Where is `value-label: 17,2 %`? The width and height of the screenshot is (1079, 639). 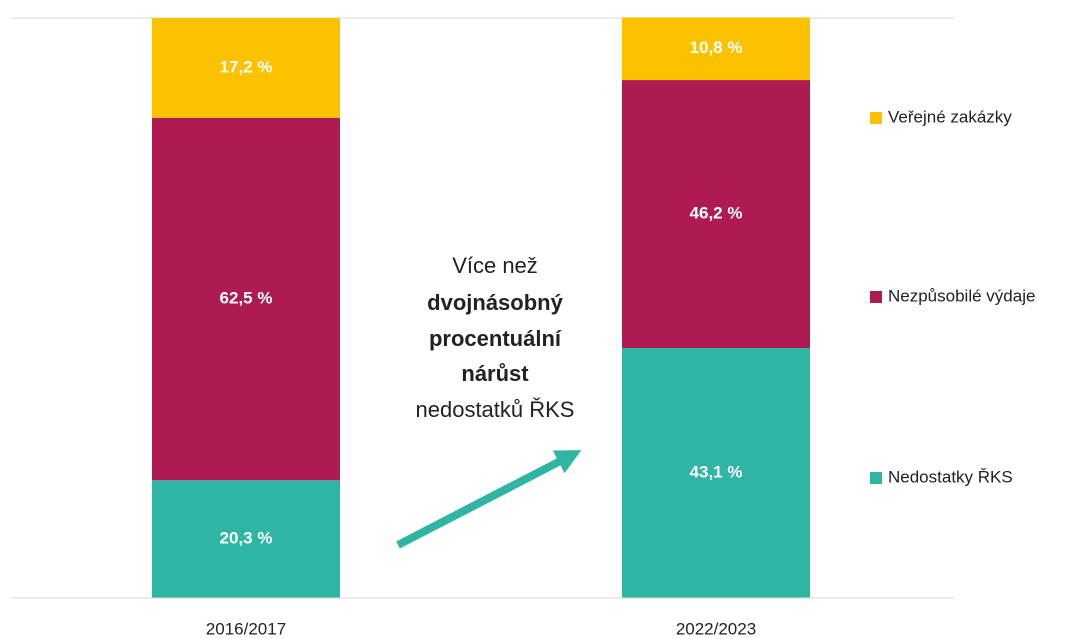 value-label: 17,2 % is located at coordinates (246, 66).